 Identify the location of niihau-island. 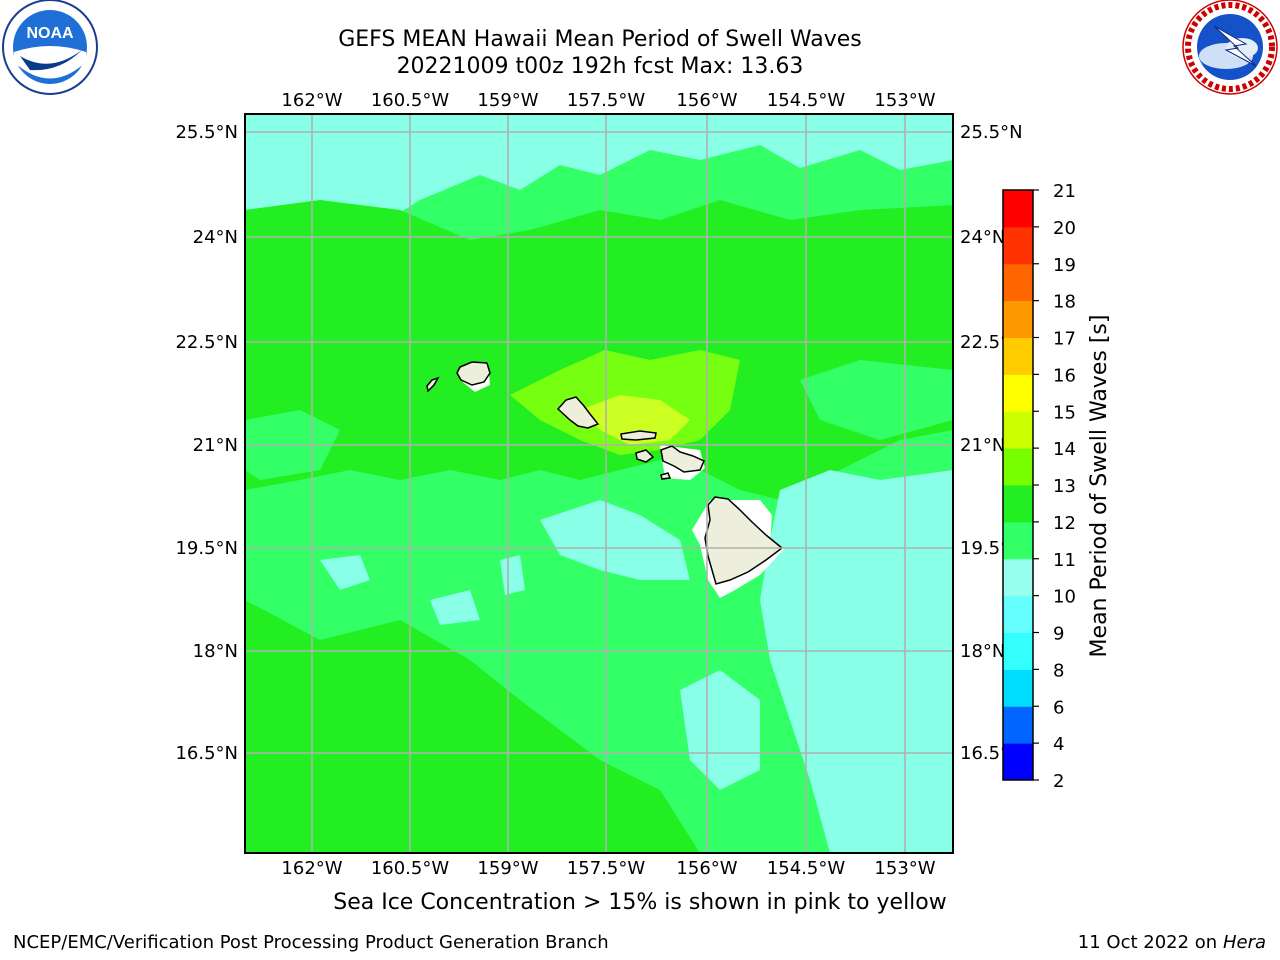
(433, 384).